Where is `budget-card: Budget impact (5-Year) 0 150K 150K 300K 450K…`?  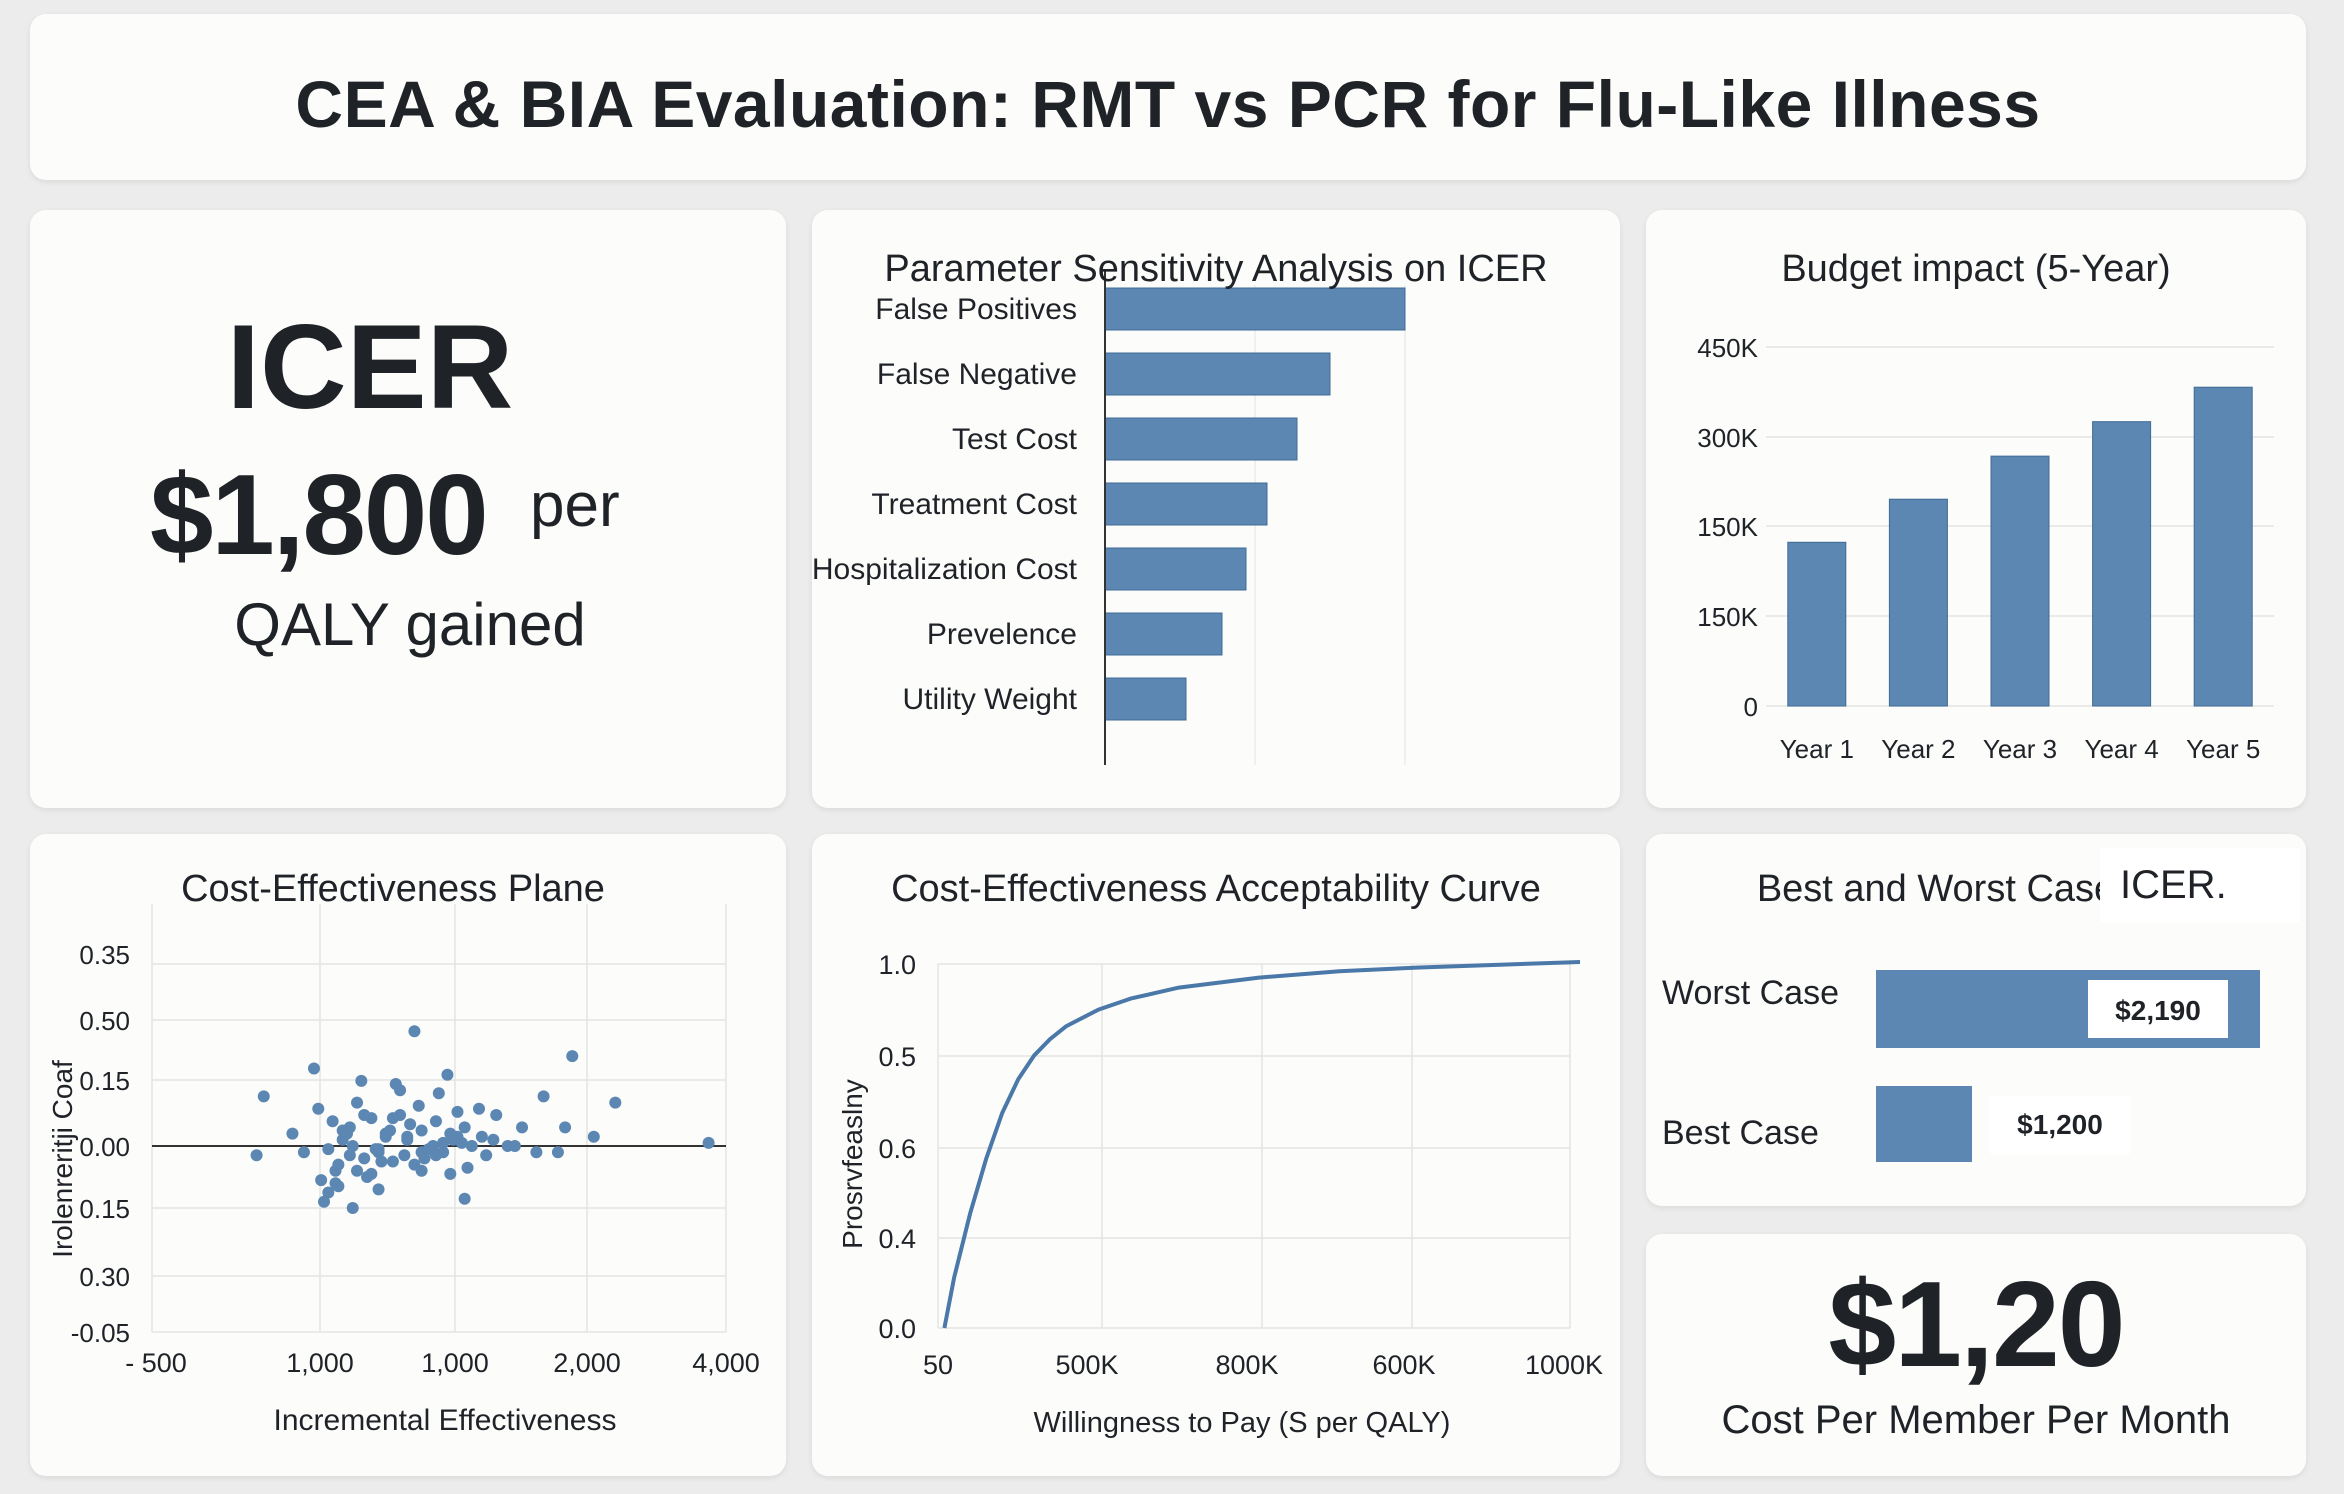 budget-card: Budget impact (5-Year) 0 150K 150K 300K 450K… is located at coordinates (1976, 509).